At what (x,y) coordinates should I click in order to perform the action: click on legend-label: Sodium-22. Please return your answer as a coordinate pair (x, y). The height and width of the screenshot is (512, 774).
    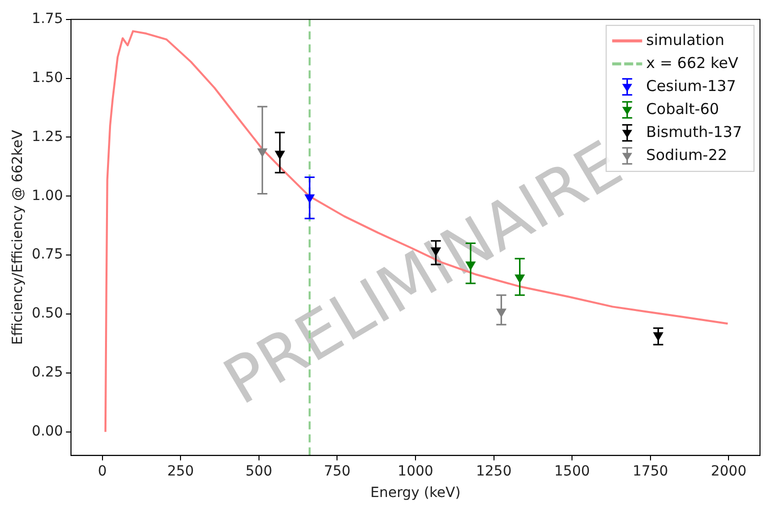
    Looking at the image, I should click on (687, 155).